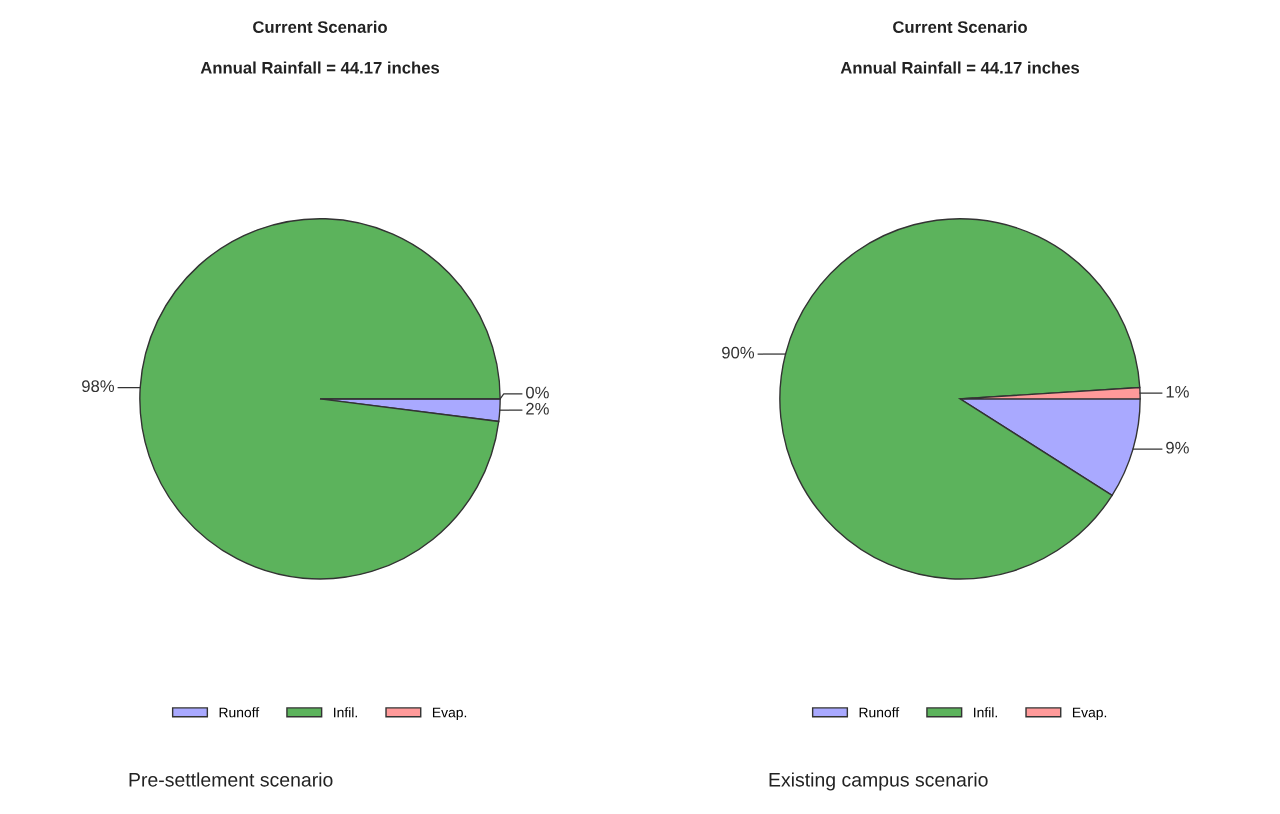  I want to click on data-label: 1%, so click(1177, 391).